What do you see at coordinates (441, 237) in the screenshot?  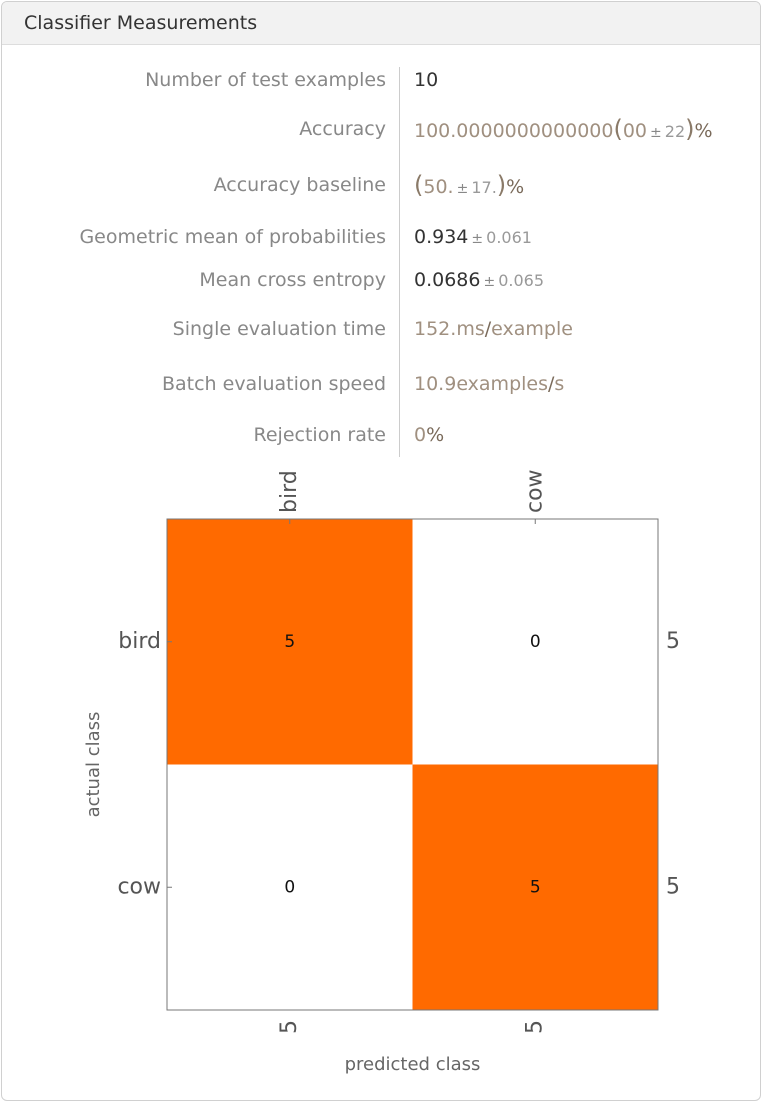 I see `value-part: 0.934` at bounding box center [441, 237].